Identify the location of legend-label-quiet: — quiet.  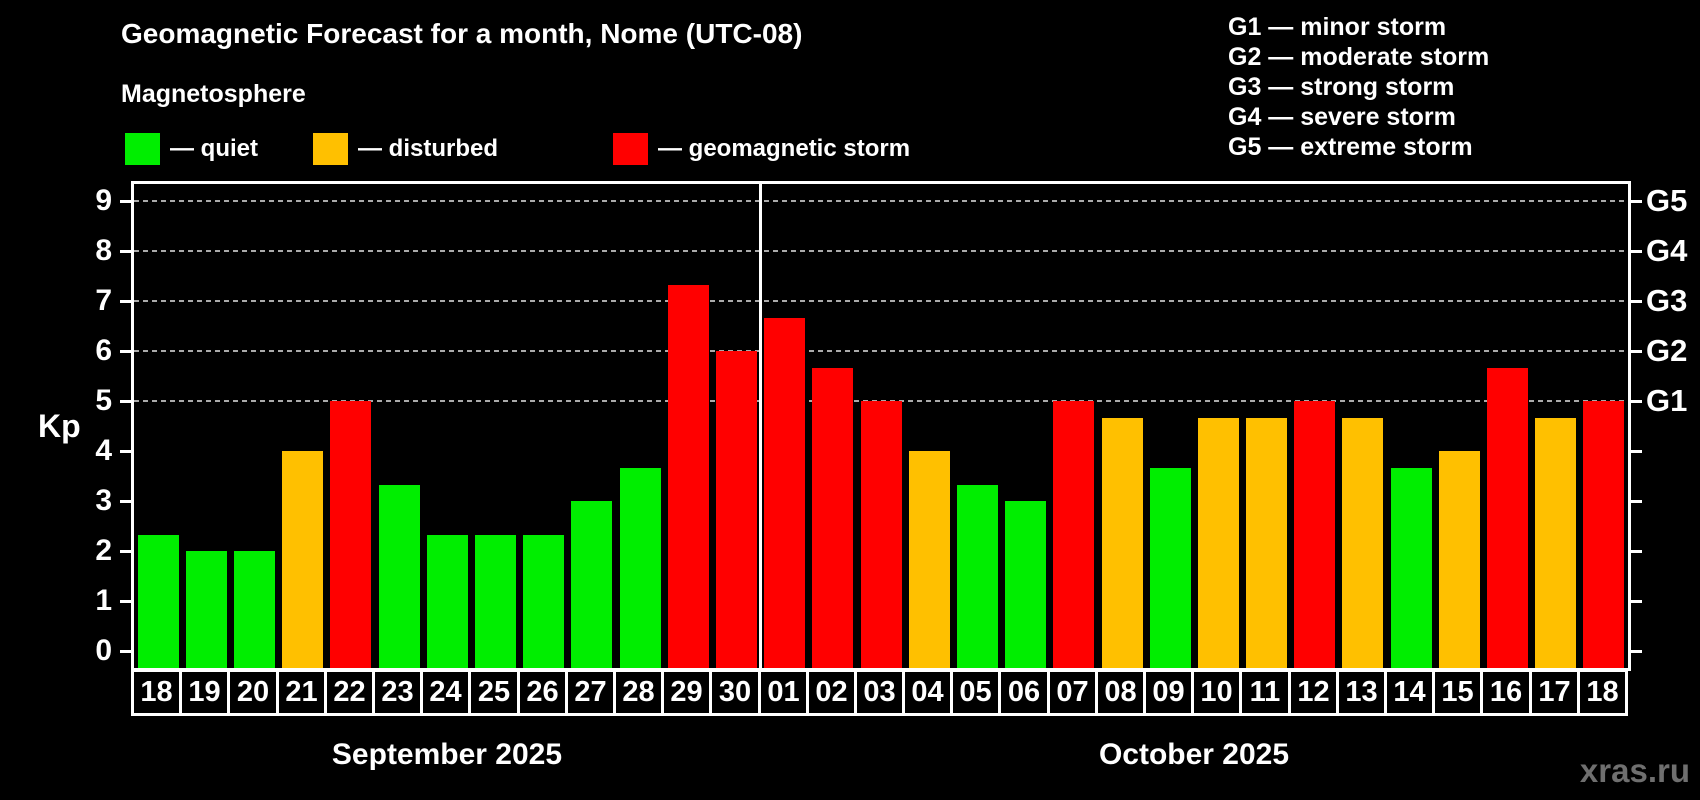
(214, 148).